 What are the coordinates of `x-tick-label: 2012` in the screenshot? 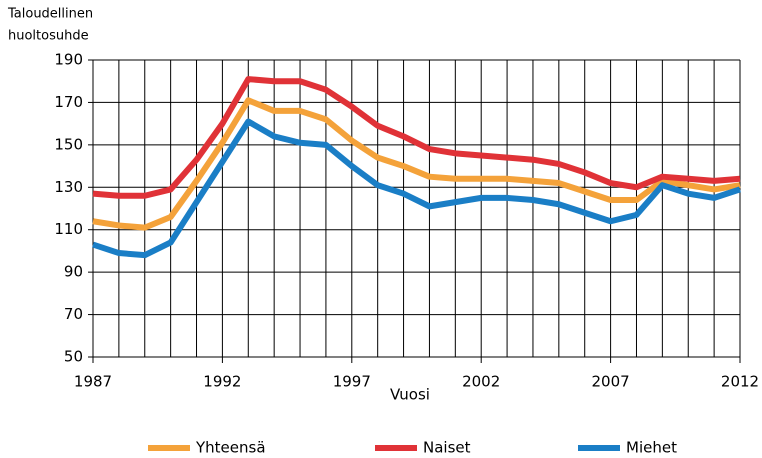 It's located at (740, 382).